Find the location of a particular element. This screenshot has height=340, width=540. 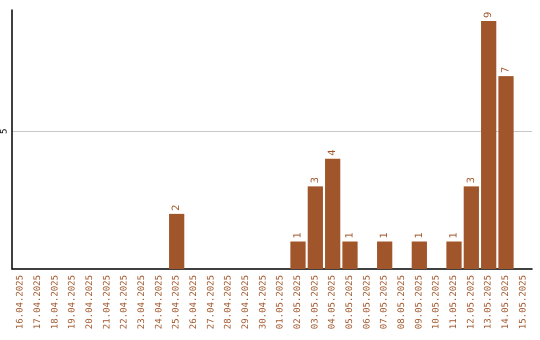

x-tick-label: 10.05.2025 is located at coordinates (437, 302).